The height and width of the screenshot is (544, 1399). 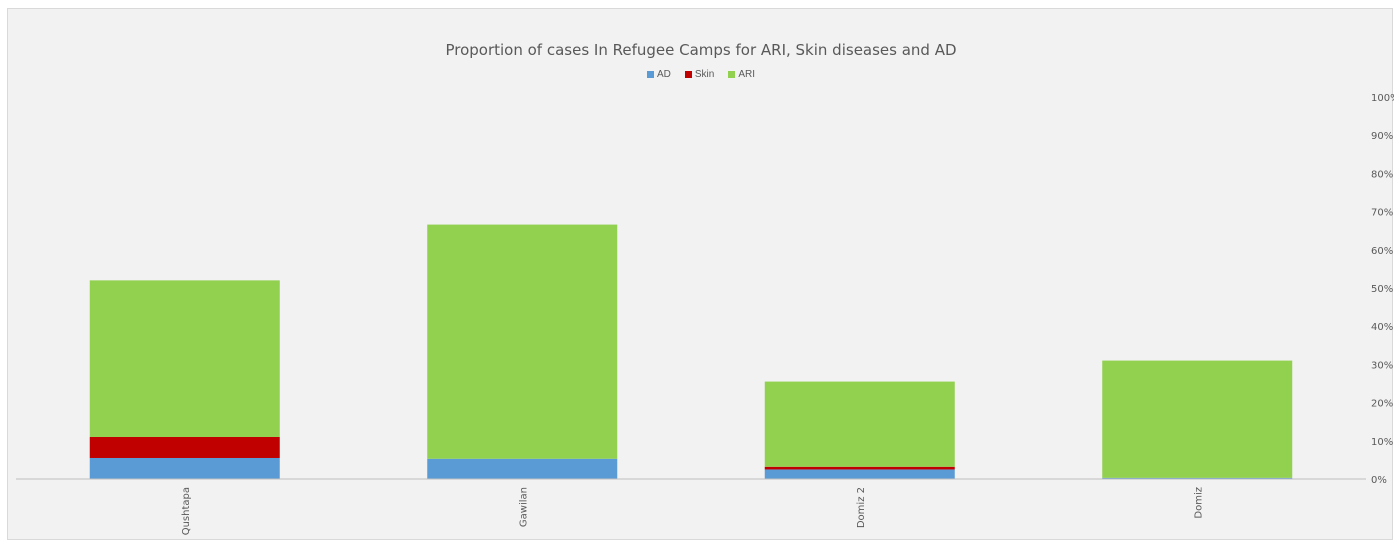 What do you see at coordinates (861, 507) in the screenshot?
I see `category-label-2: Domiz 2` at bounding box center [861, 507].